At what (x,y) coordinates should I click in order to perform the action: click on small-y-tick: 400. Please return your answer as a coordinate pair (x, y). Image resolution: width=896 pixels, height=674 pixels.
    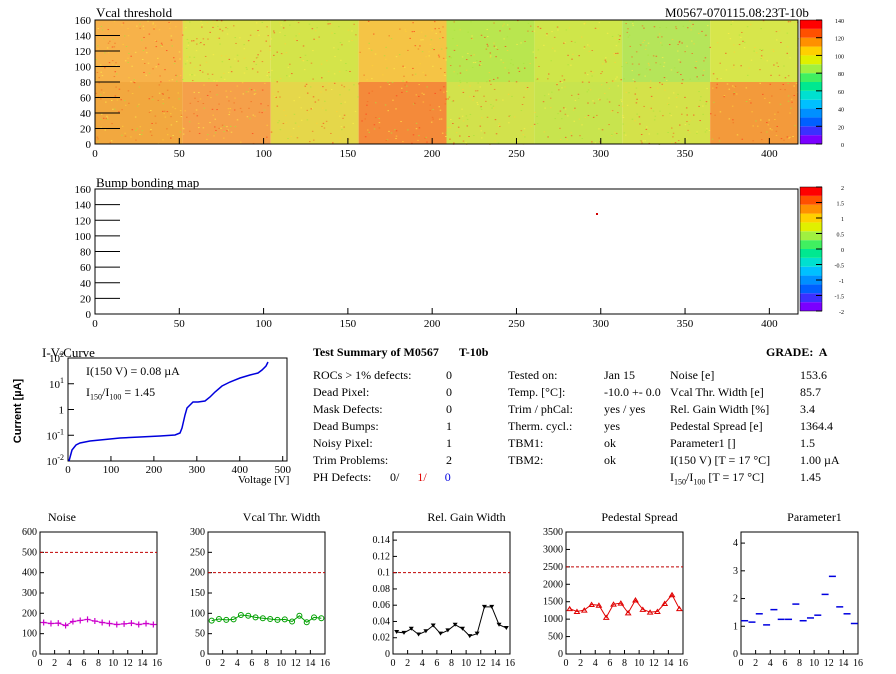
    Looking at the image, I should click on (29, 573).